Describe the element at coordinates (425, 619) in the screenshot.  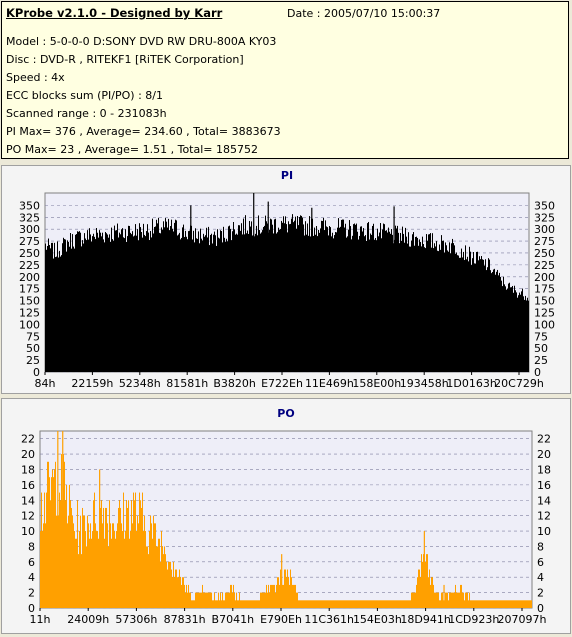
I see `x-tick-label: 18D941h` at that location.